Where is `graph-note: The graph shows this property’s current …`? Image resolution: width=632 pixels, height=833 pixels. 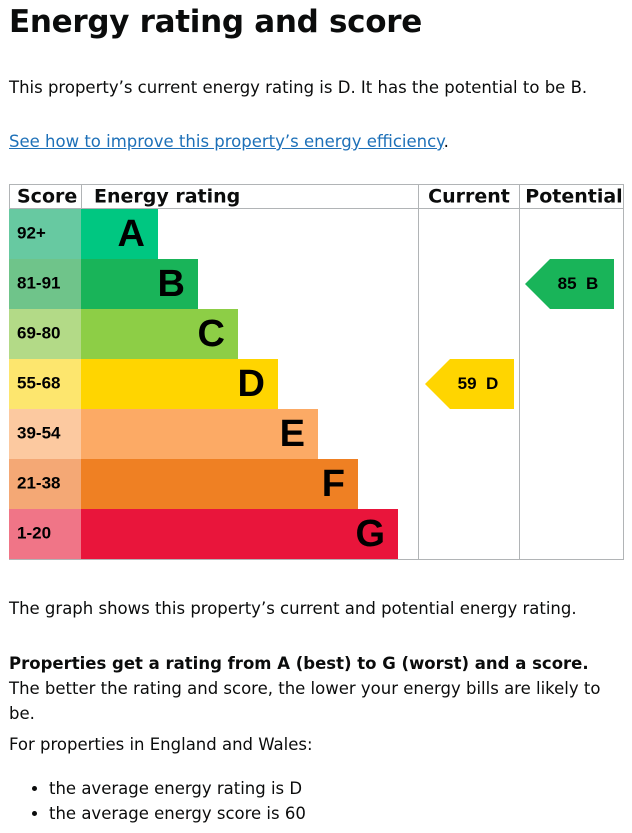
graph-note: The graph shows this property’s current … is located at coordinates (293, 608).